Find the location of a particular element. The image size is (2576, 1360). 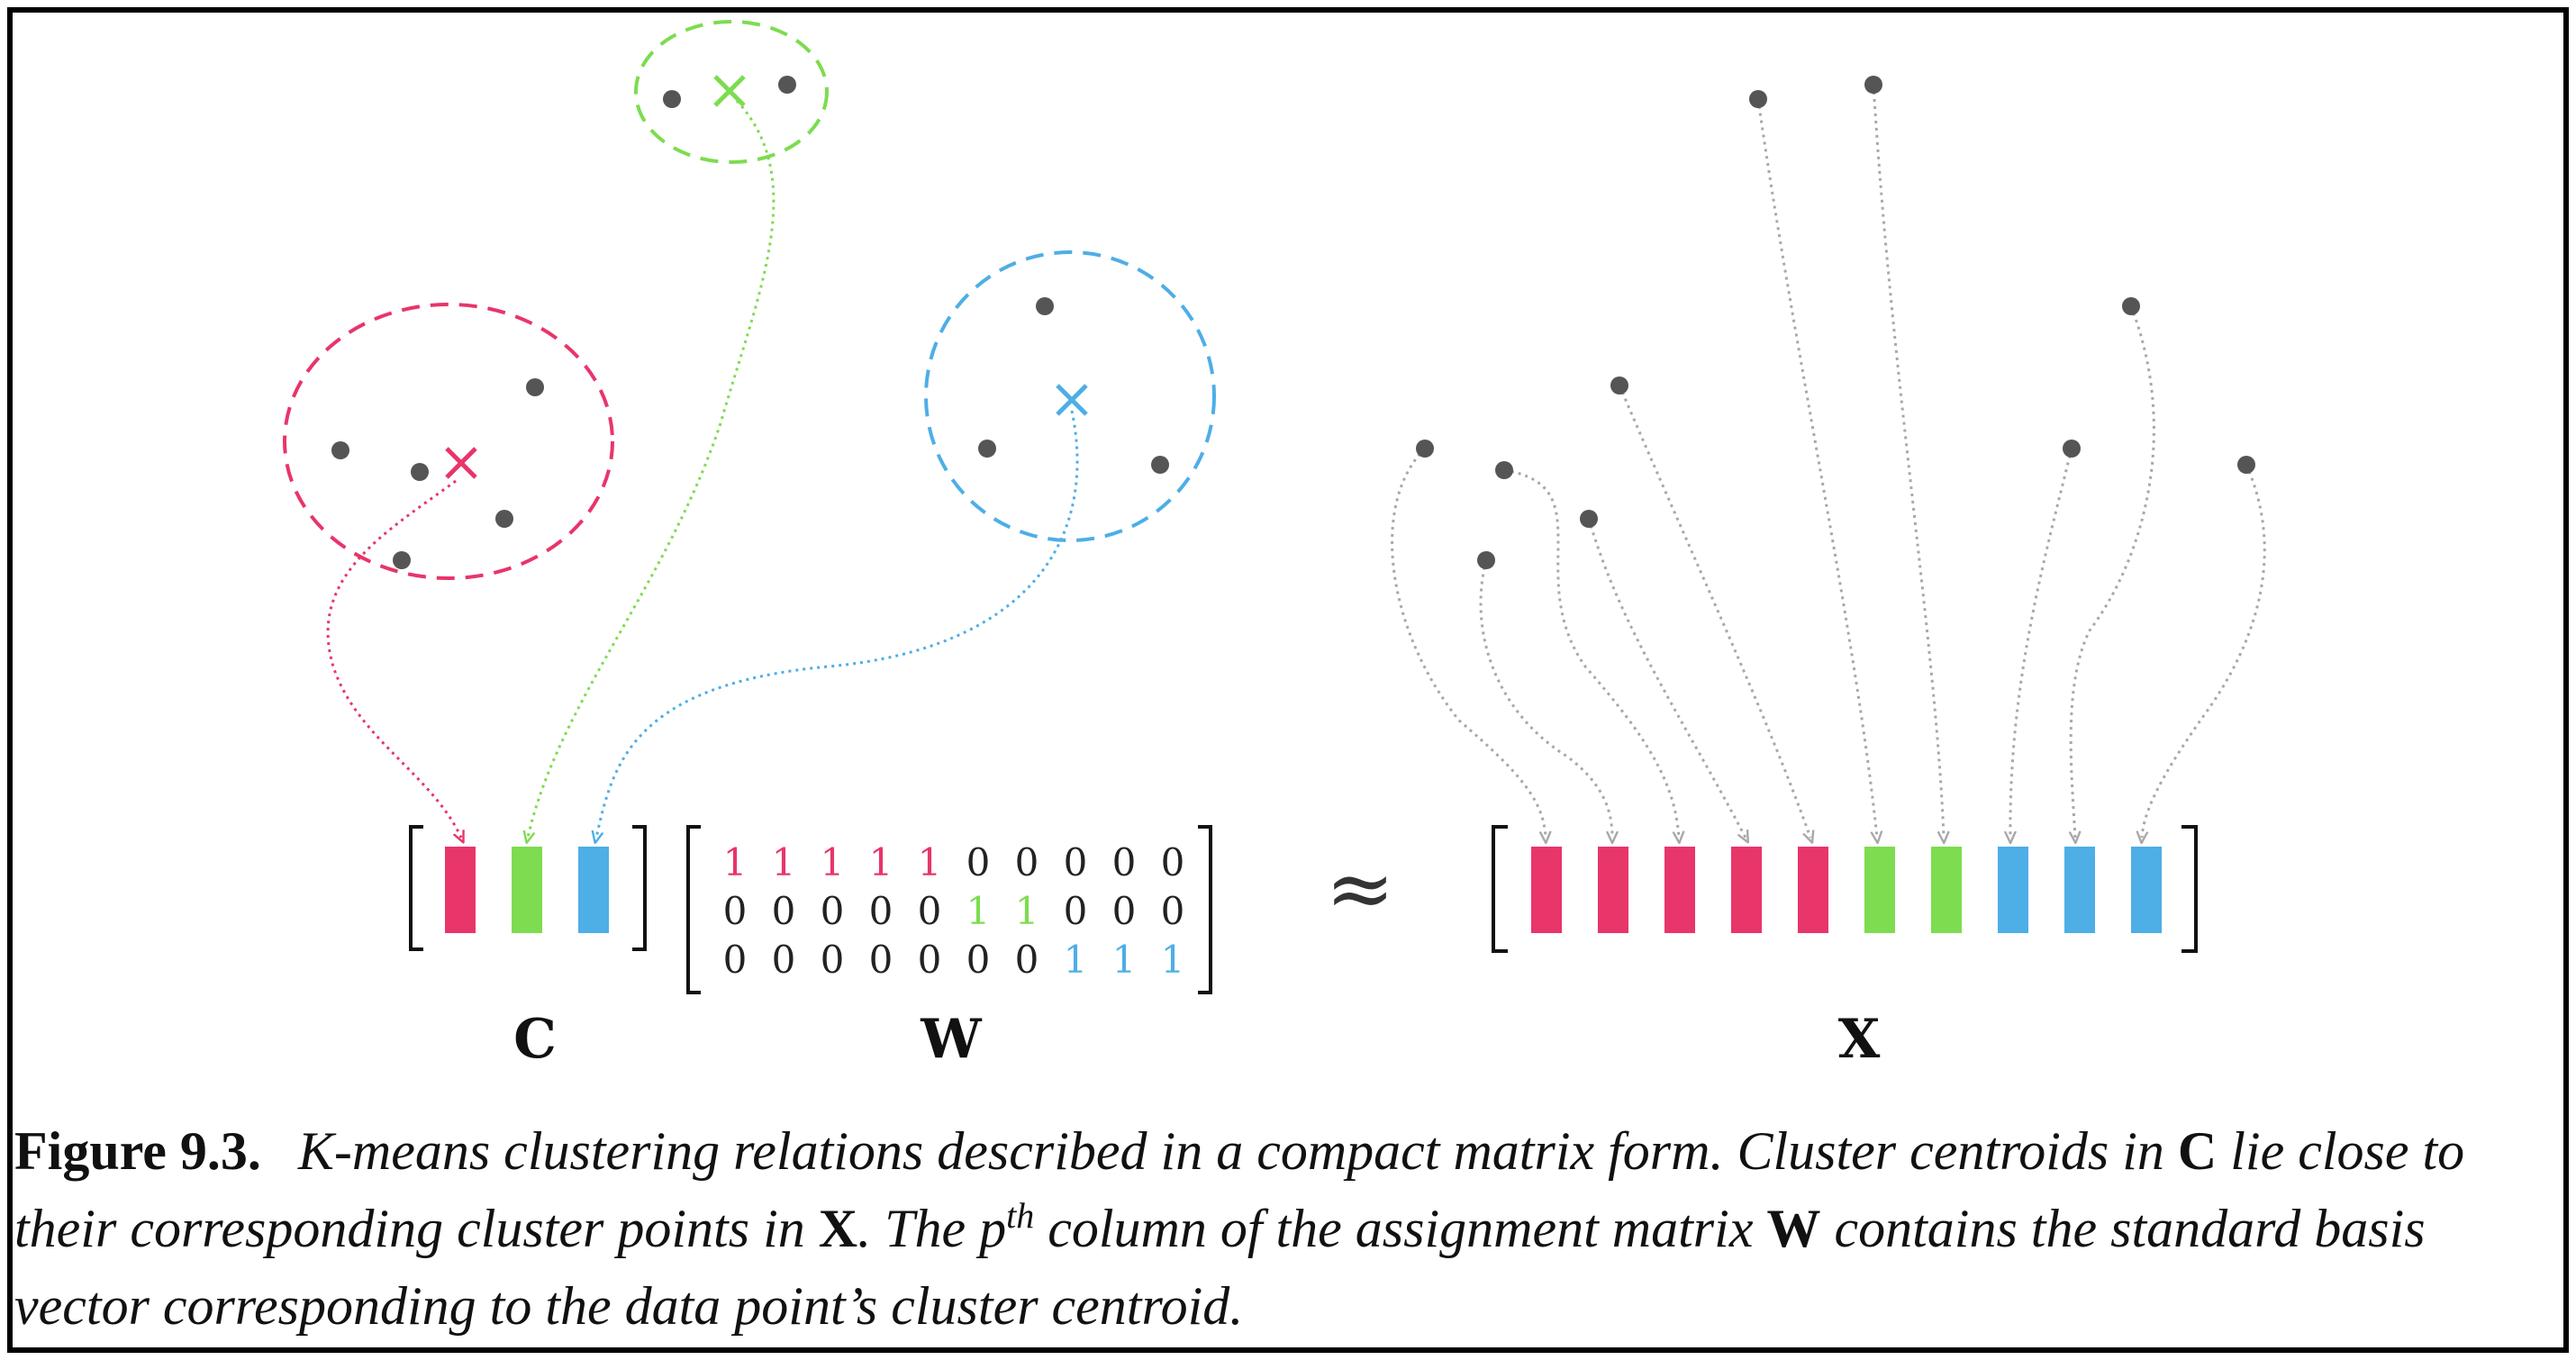

label-x: X is located at coordinates (1859, 1040).